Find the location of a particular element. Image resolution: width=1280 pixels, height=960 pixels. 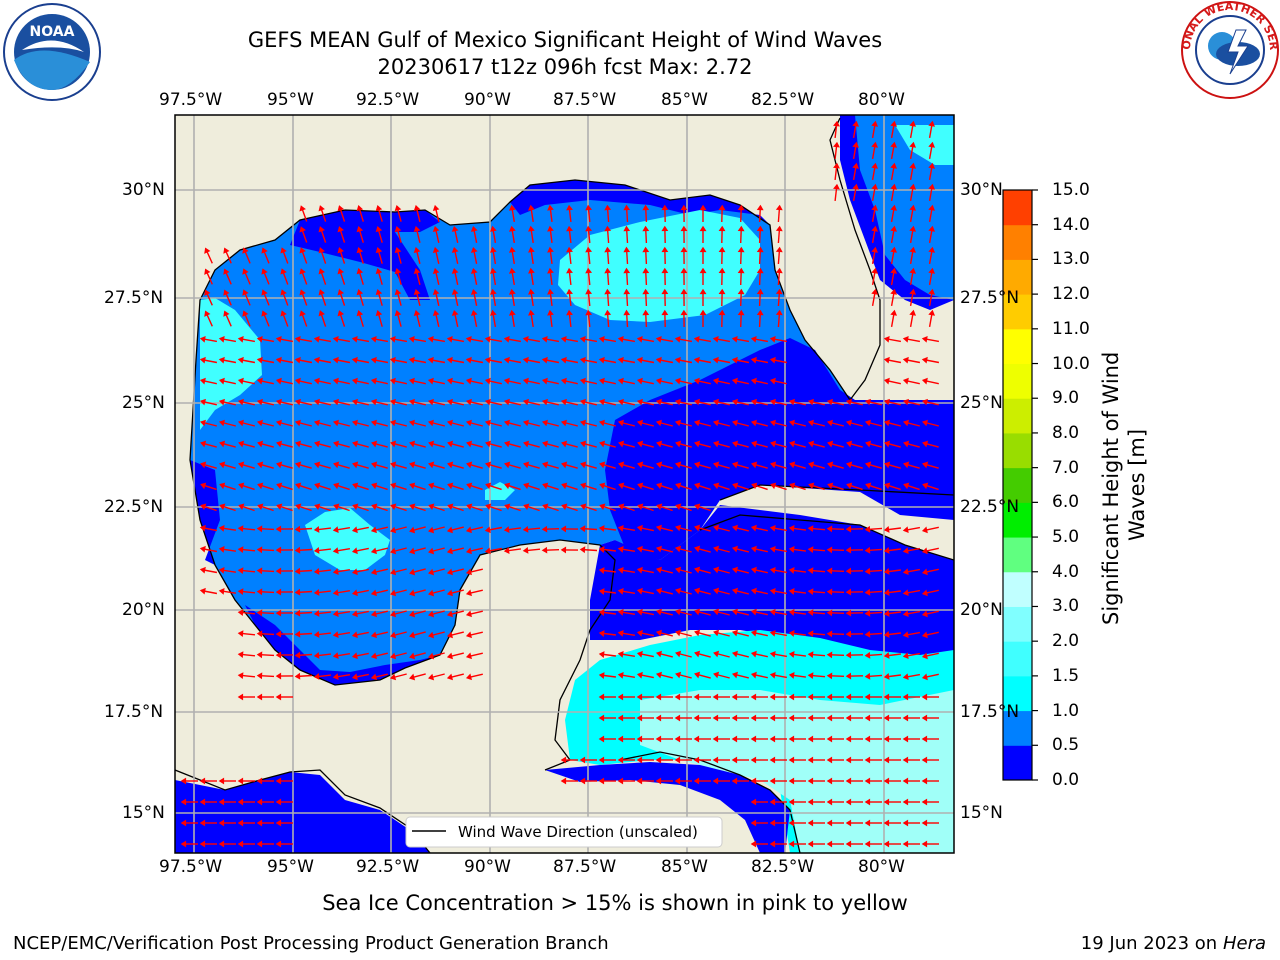

colorbar is located at coordinates (1017, 485).